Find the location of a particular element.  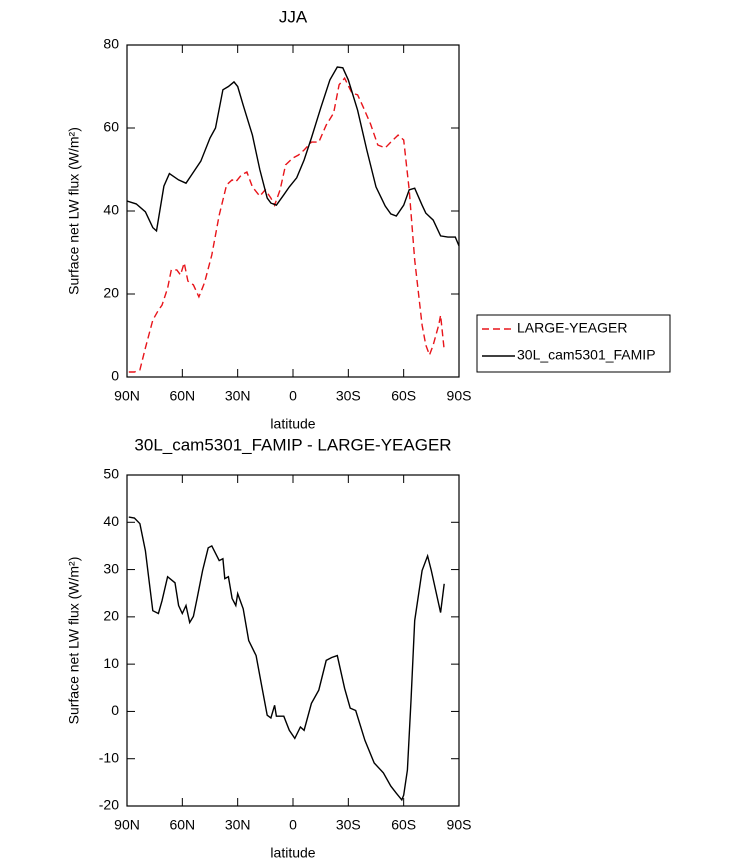

legend-box is located at coordinates (573, 343).